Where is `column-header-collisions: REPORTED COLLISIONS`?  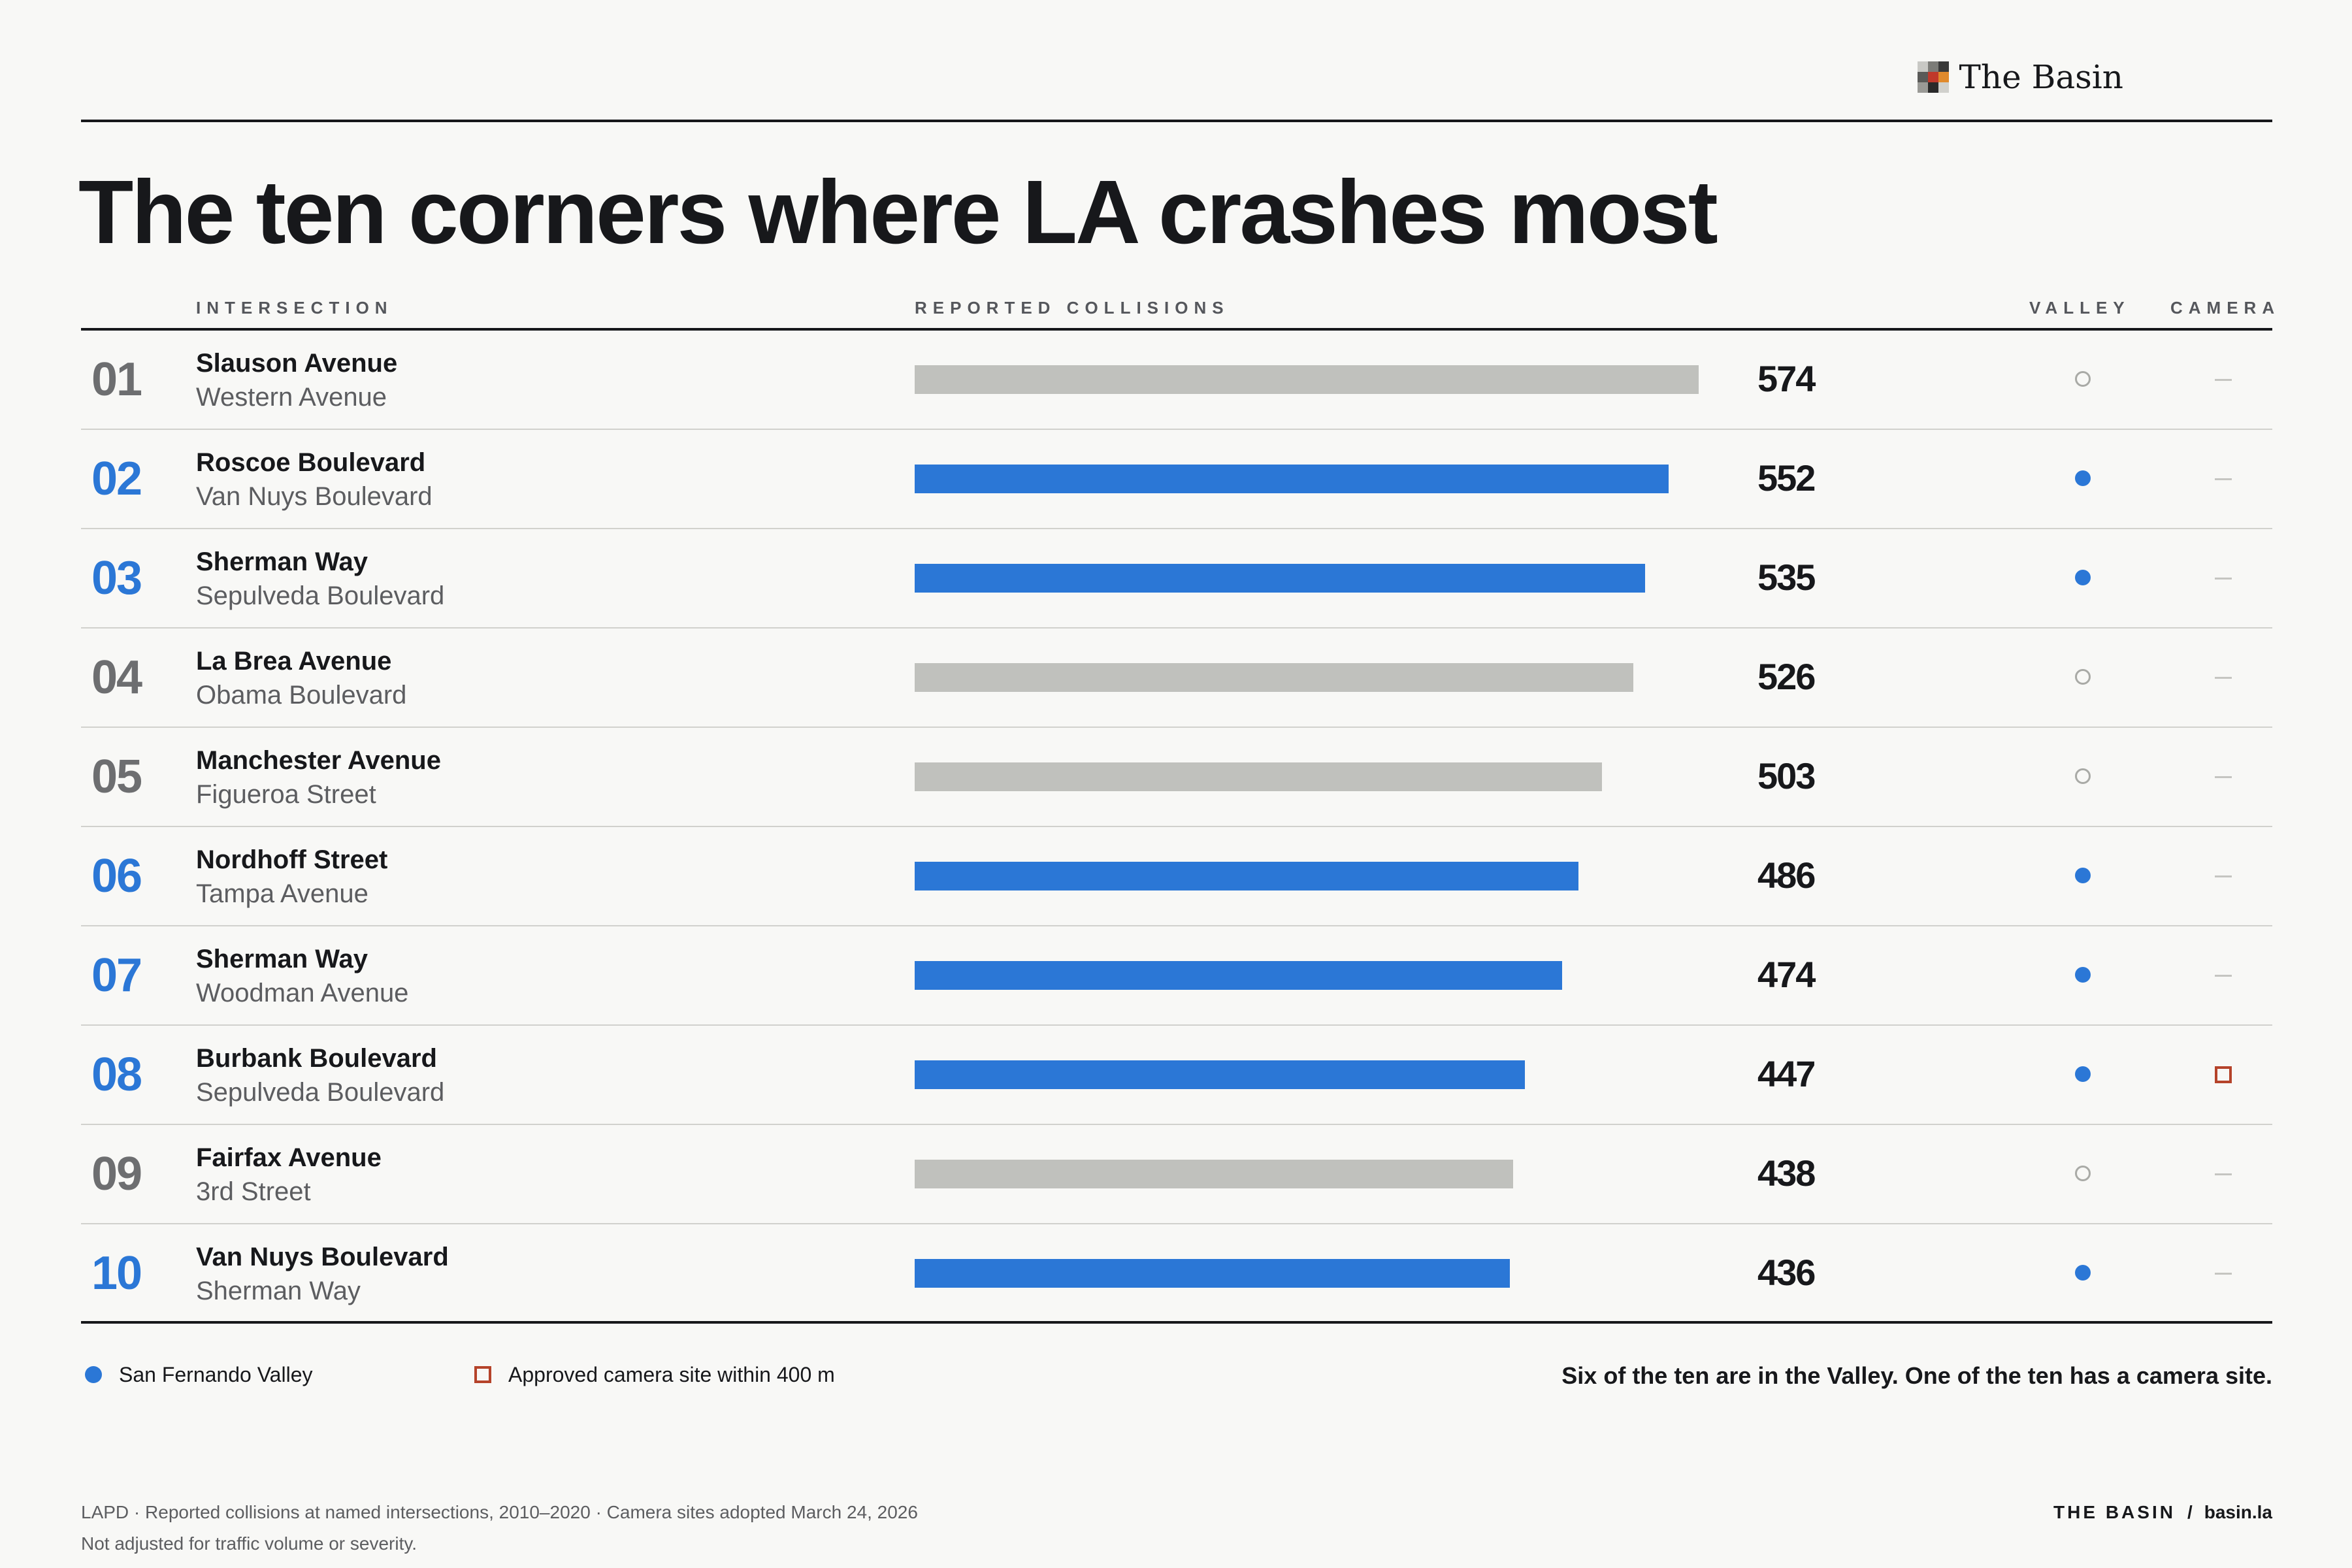
column-header-collisions: REPORTED COLLISIONS is located at coordinates (1072, 308).